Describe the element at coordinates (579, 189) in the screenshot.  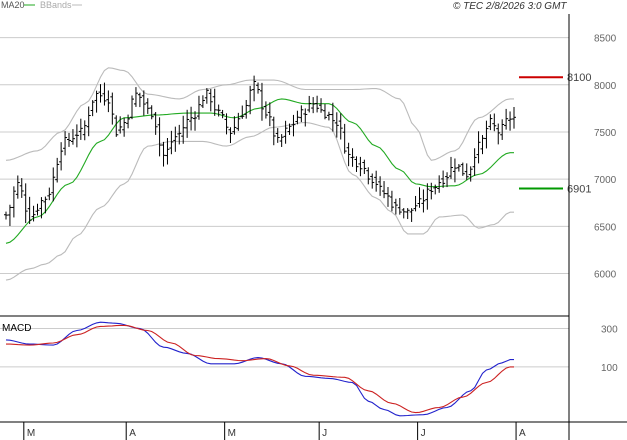
I see `level-label-6901: 6901` at that location.